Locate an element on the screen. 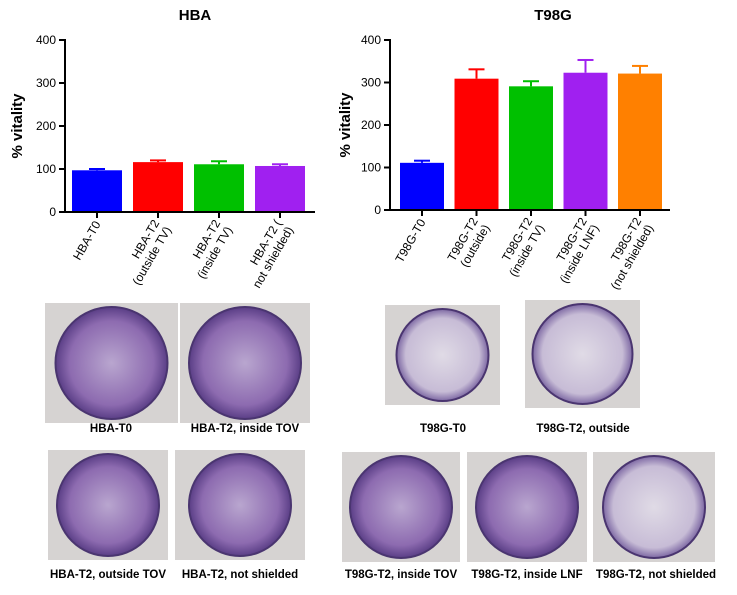 Image resolution: width=737 pixels, height=595 pixels. x-tick-label: T98G-T2(outside) is located at coordinates (469, 243).